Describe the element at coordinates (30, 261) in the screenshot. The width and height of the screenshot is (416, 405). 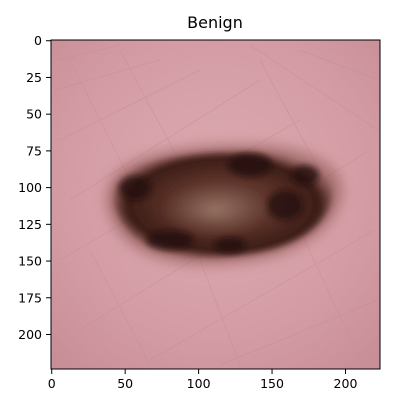
I see `y-tick-label: 150` at that location.